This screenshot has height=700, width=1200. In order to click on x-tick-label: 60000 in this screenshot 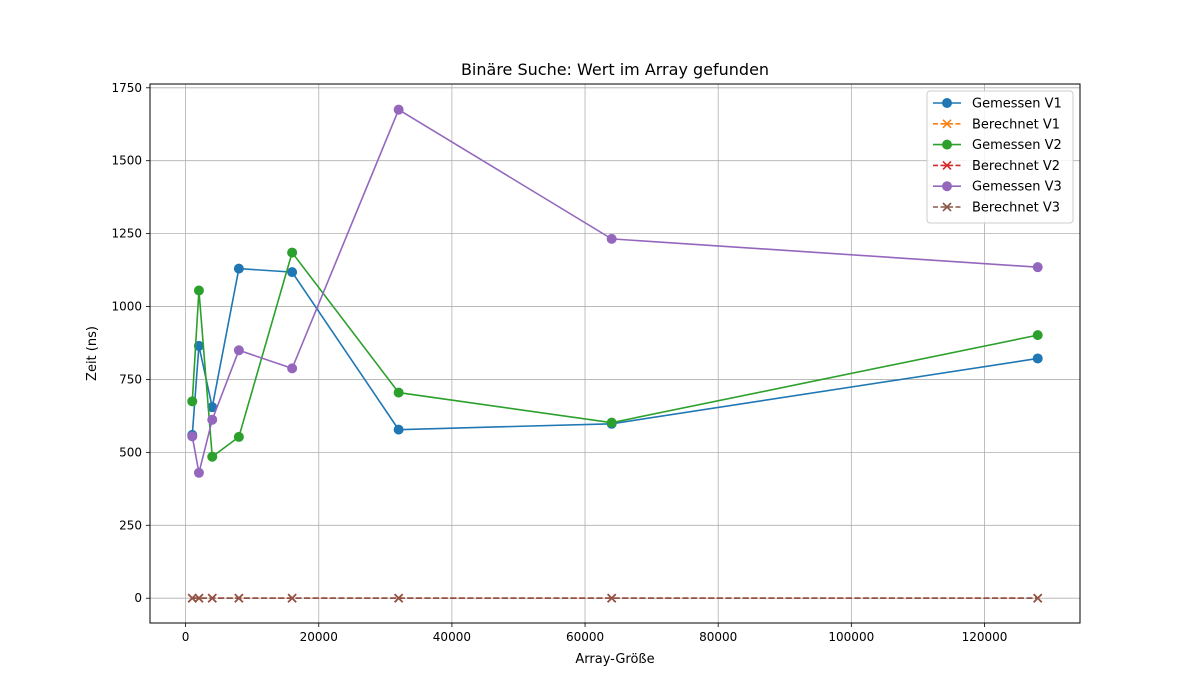, I will do `click(585, 637)`.